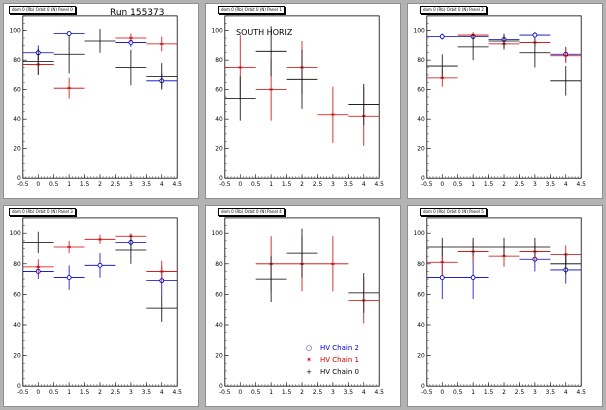 The image size is (606, 410). Describe the element at coordinates (339, 372) in the screenshot. I see `legend-label: HV Chain 0` at that location.